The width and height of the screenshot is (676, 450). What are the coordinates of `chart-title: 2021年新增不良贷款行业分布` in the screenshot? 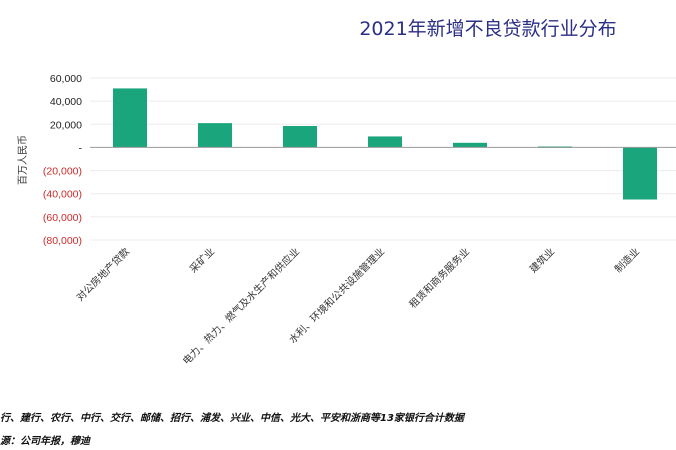 It's located at (487, 29).